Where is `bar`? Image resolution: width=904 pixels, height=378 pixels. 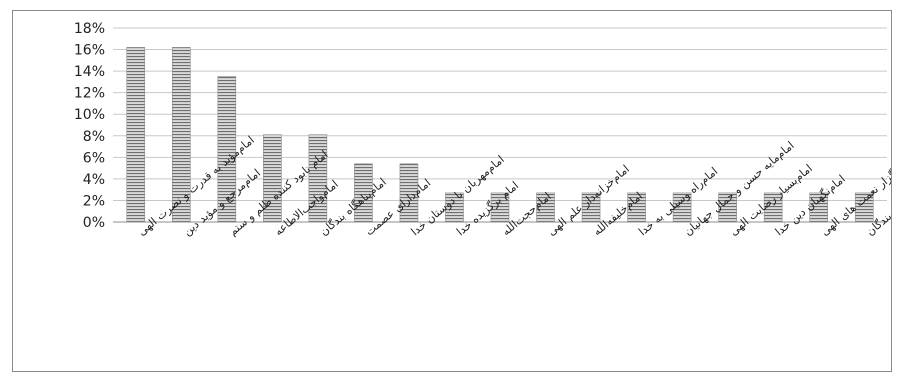
bar is located at coordinates (136, 135).